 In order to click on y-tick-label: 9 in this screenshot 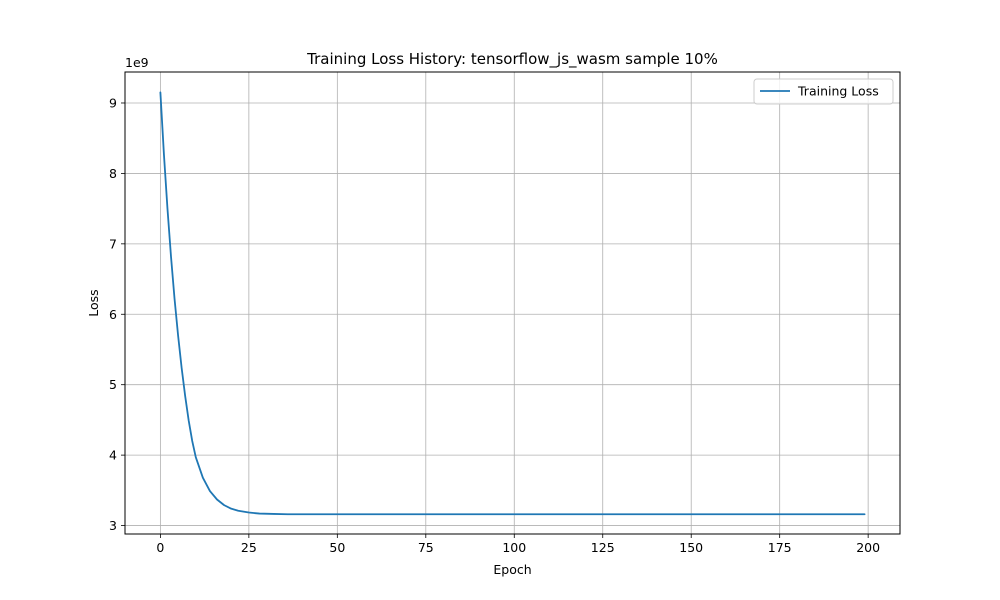, I will do `click(113, 102)`.